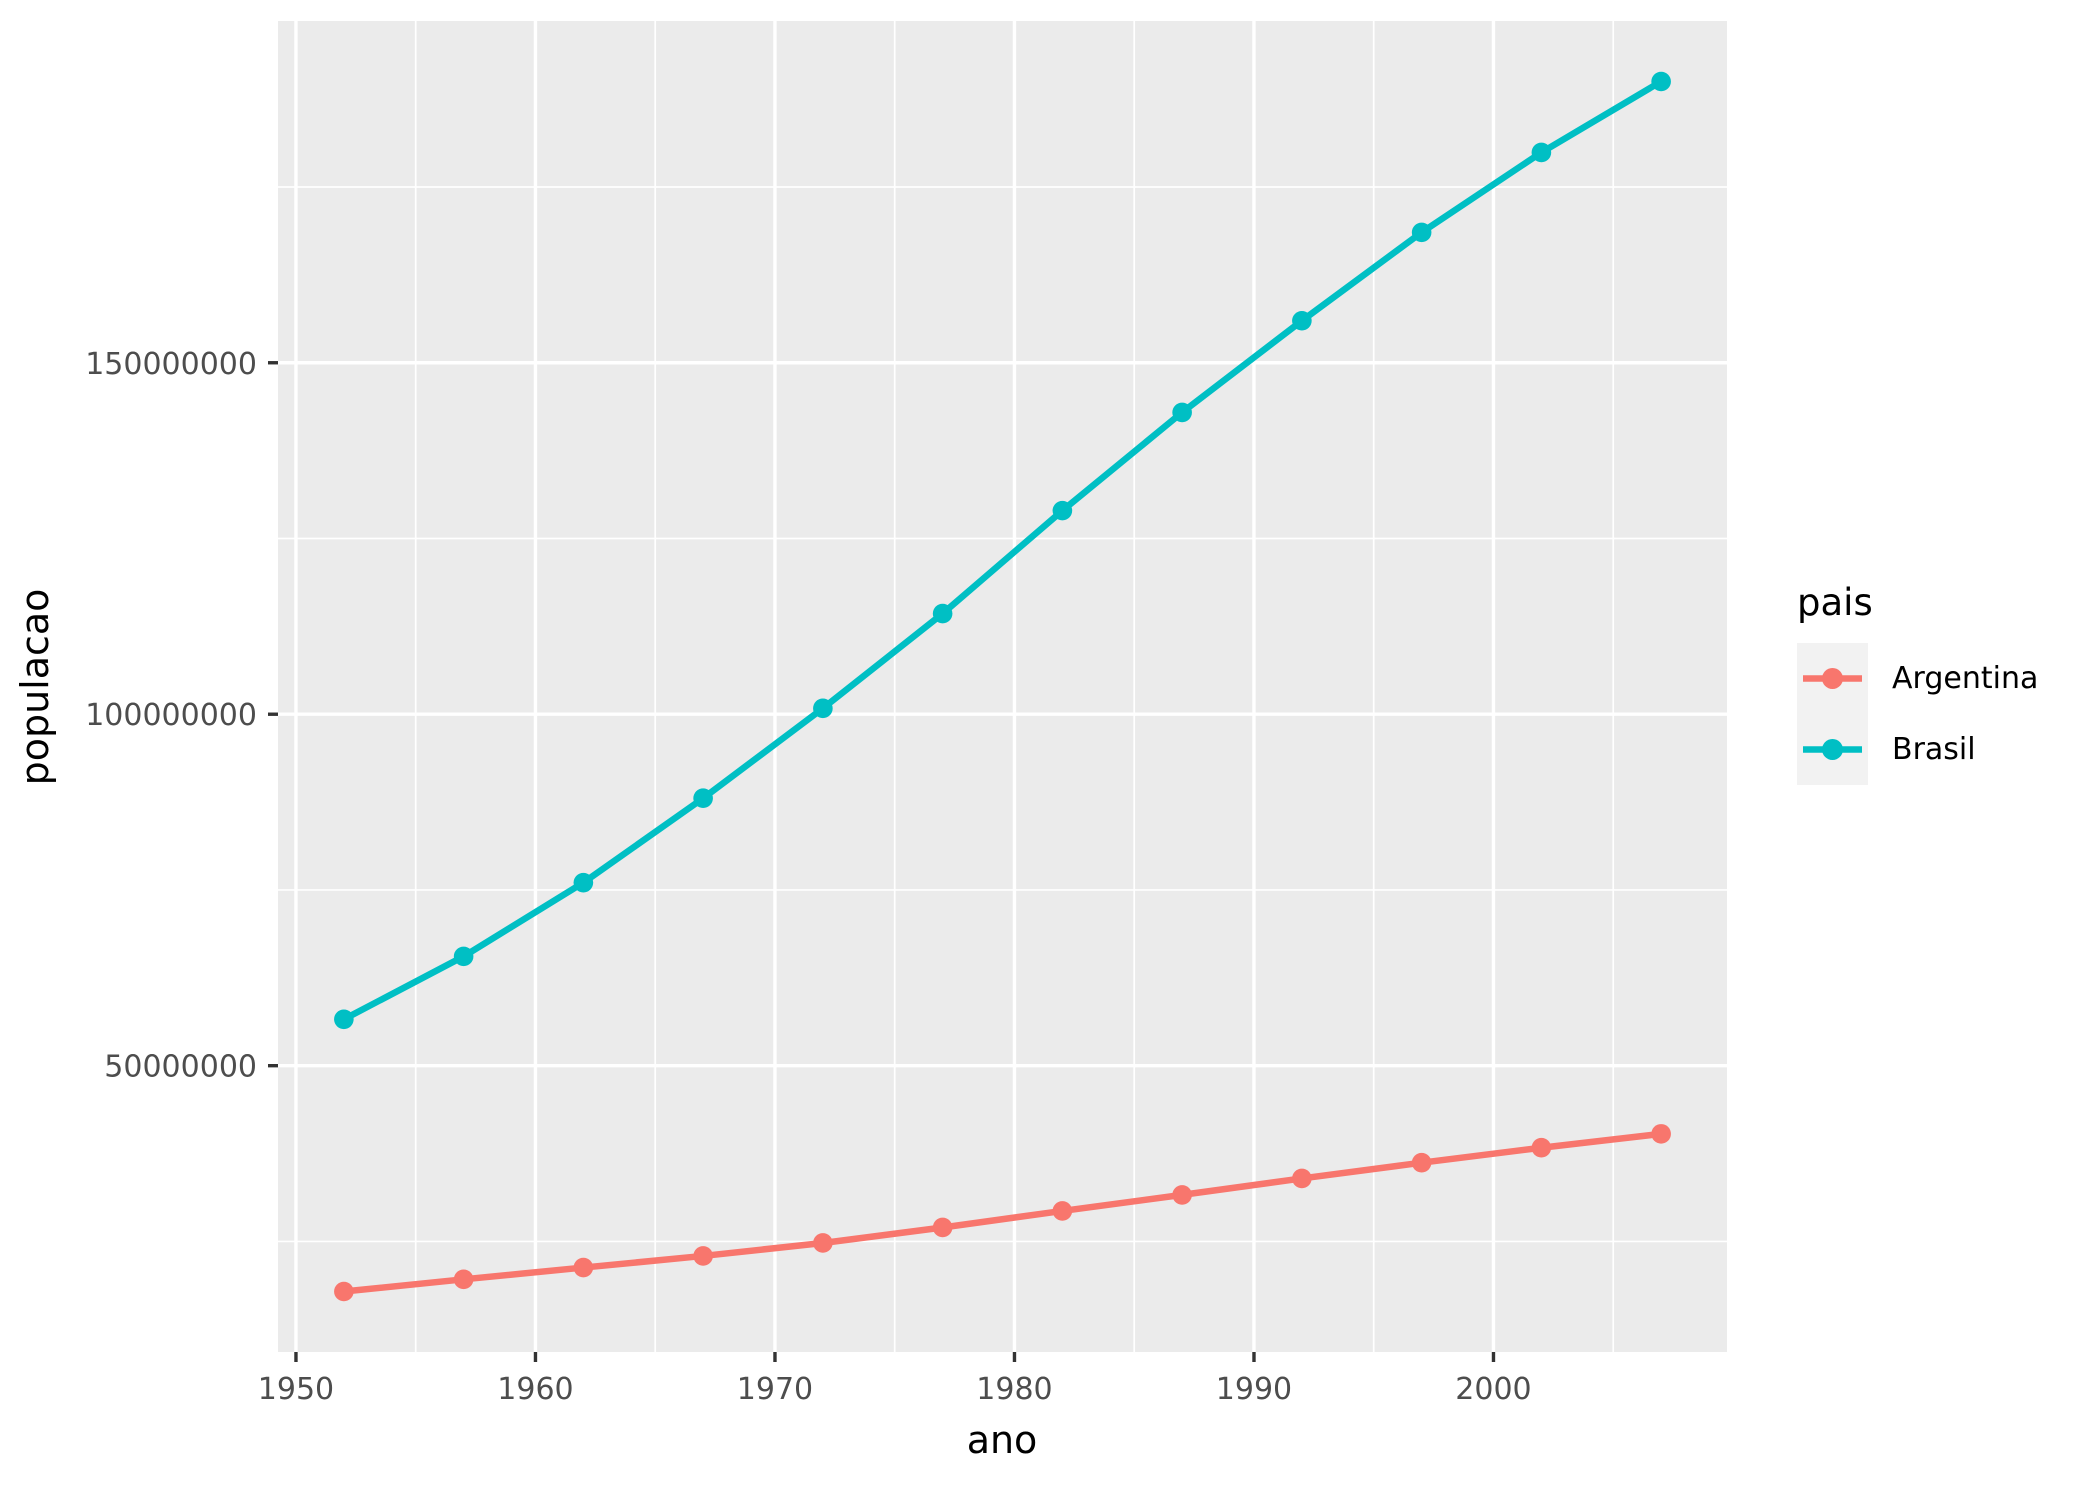 The width and height of the screenshot is (2090, 1487). I want to click on point-argentina-2002, so click(1541, 1147).